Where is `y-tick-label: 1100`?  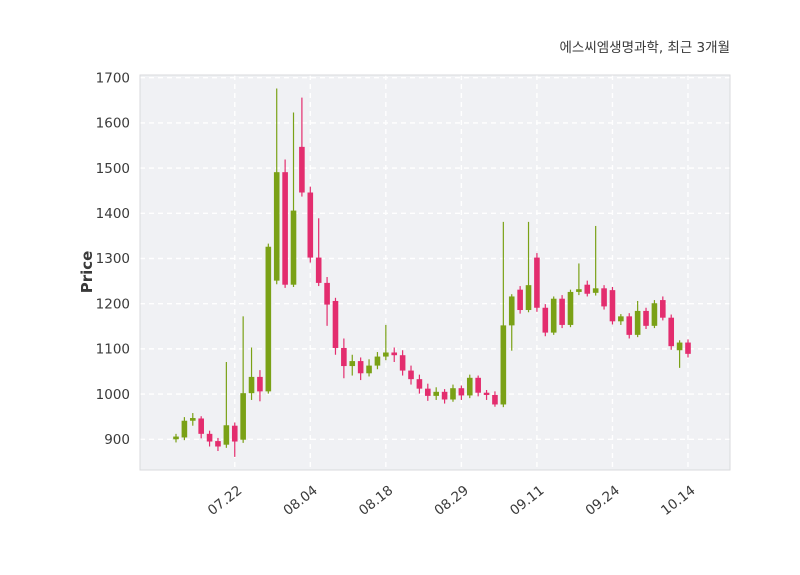
y-tick-label: 1100 is located at coordinates (113, 350).